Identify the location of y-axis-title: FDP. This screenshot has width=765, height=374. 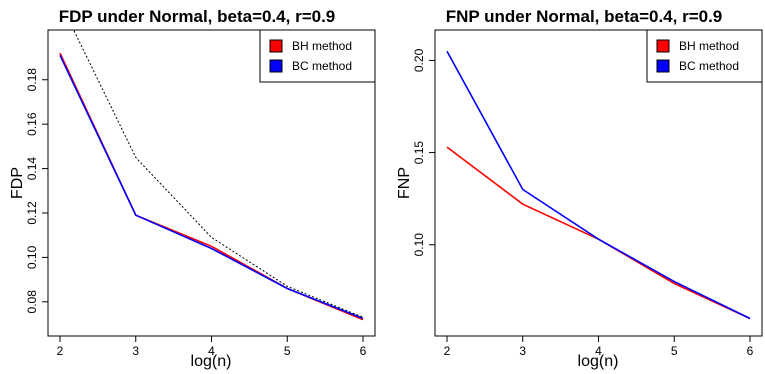
(17, 183).